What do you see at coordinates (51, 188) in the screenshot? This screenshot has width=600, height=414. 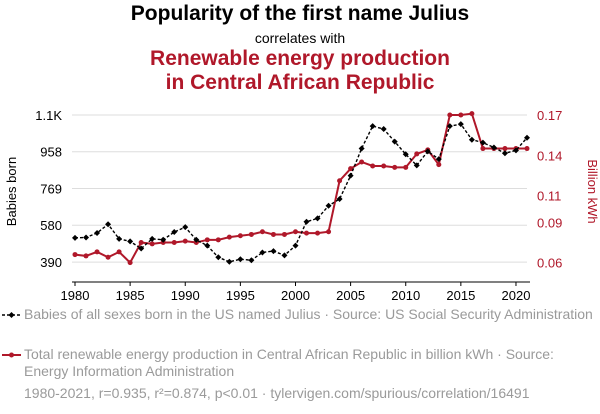 I see `y-left-tick-label: 769` at bounding box center [51, 188].